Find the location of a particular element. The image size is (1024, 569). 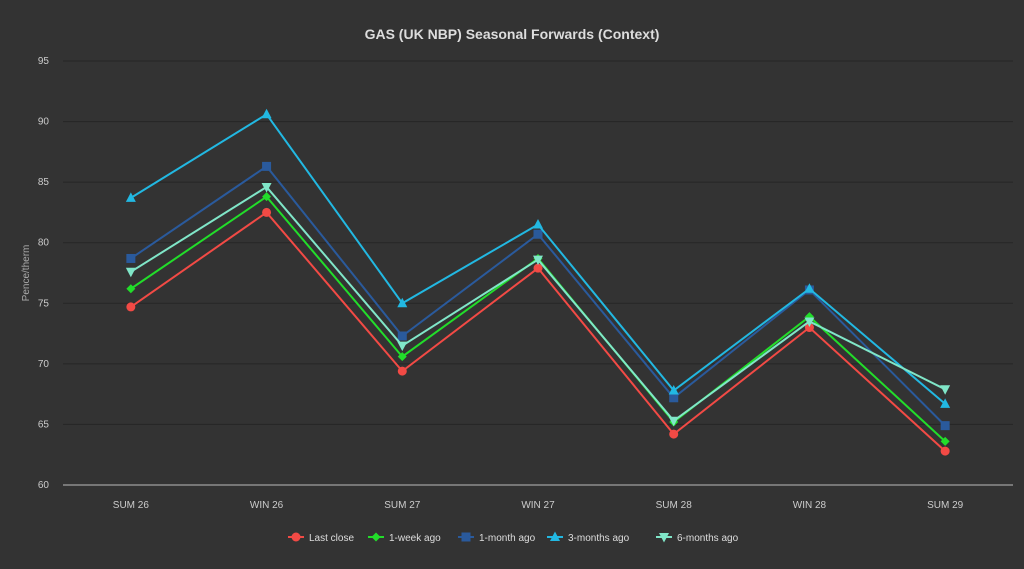

y-tick-label: 60 is located at coordinates (44, 485).